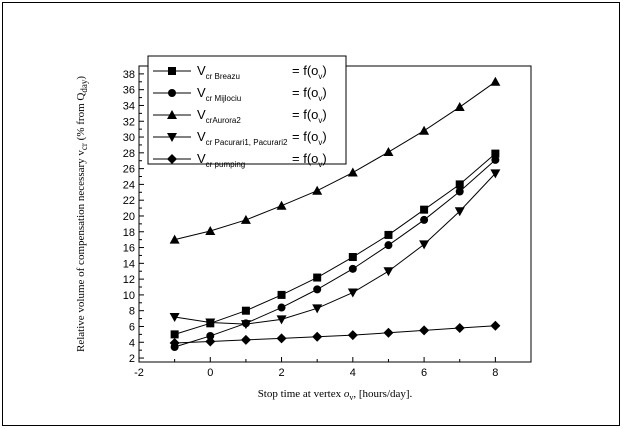 This screenshot has width=624, height=430. What do you see at coordinates (129, 75) in the screenshot?
I see `y-tick-label: 38` at bounding box center [129, 75].